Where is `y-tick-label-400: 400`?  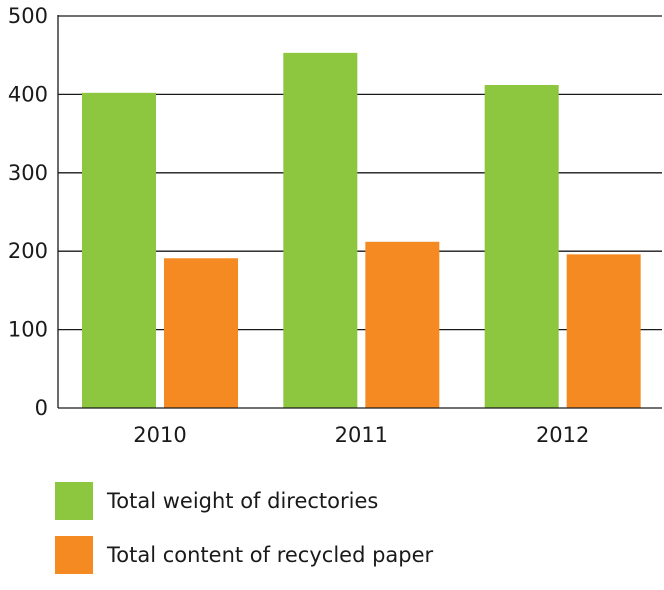
y-tick-label-400: 400 is located at coordinates (28, 94).